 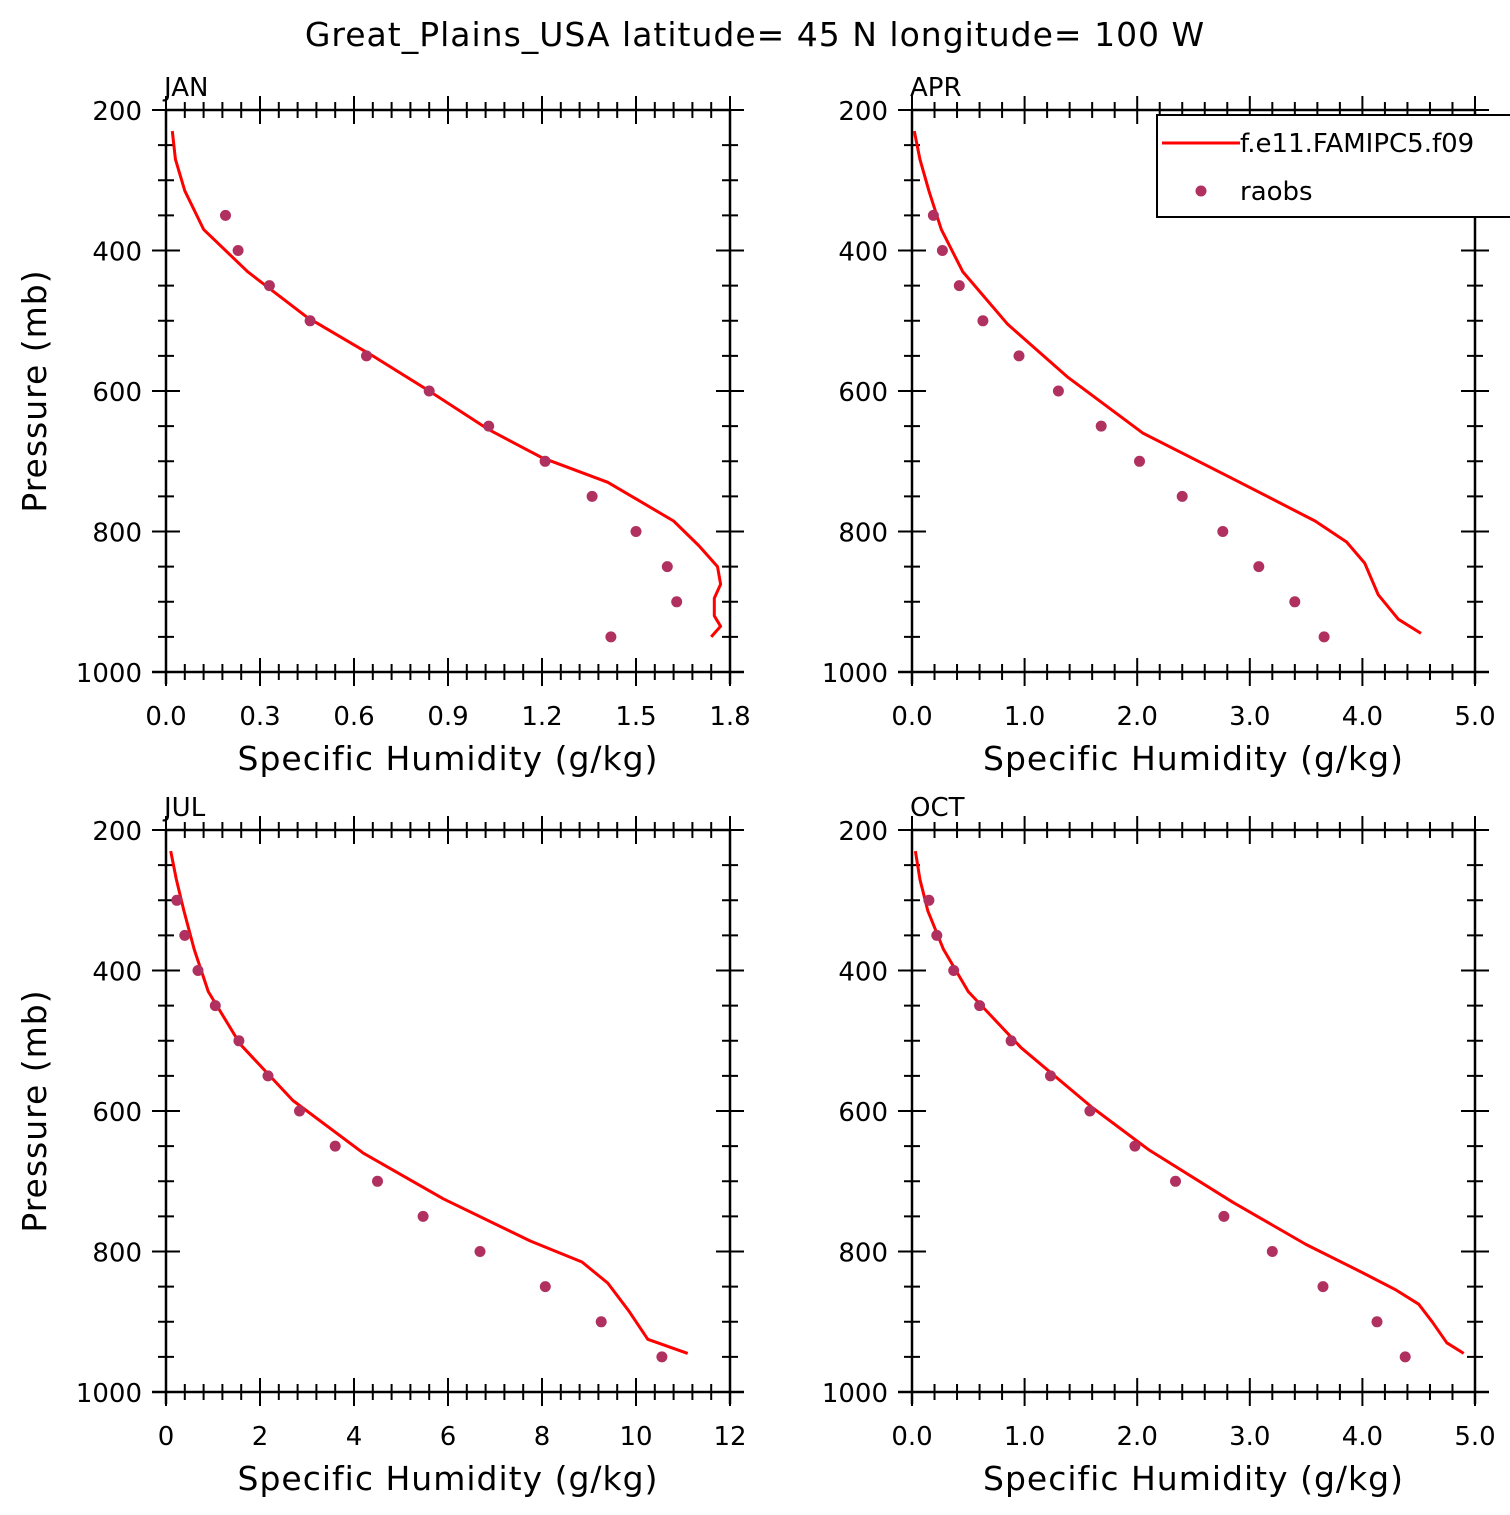 What do you see at coordinates (354, 1437) in the screenshot?
I see `x-tick-label: 4` at bounding box center [354, 1437].